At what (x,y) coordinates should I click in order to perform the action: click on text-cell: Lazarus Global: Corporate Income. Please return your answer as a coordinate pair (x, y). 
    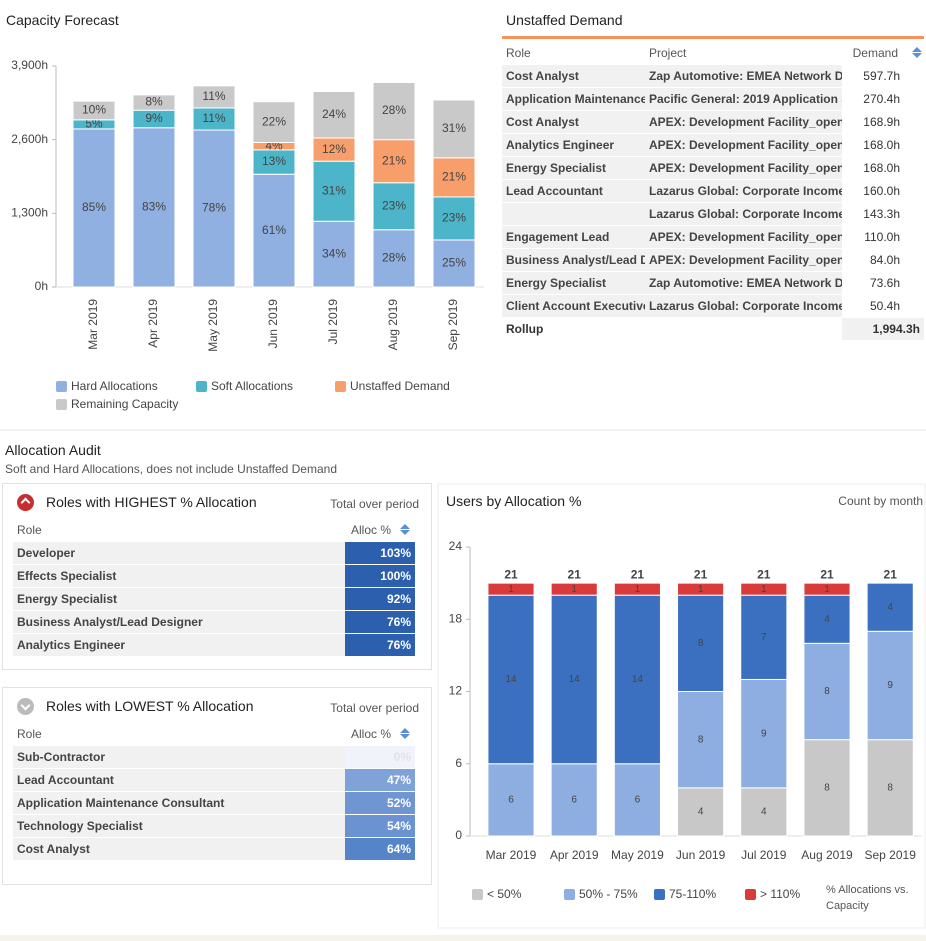
    Looking at the image, I should click on (743, 306).